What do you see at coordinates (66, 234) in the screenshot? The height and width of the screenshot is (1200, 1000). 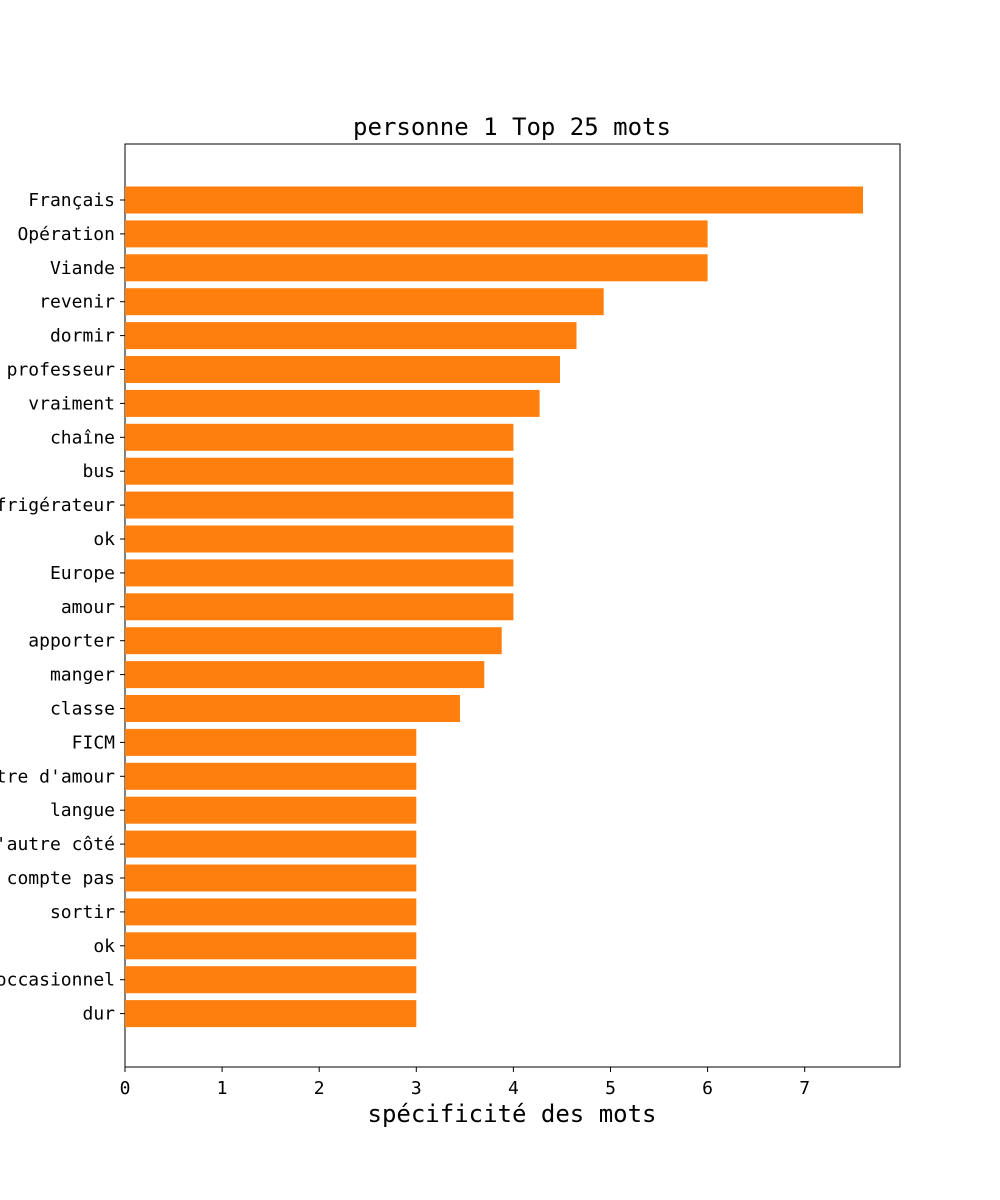 I see `y-tick-label: Opération` at bounding box center [66, 234].